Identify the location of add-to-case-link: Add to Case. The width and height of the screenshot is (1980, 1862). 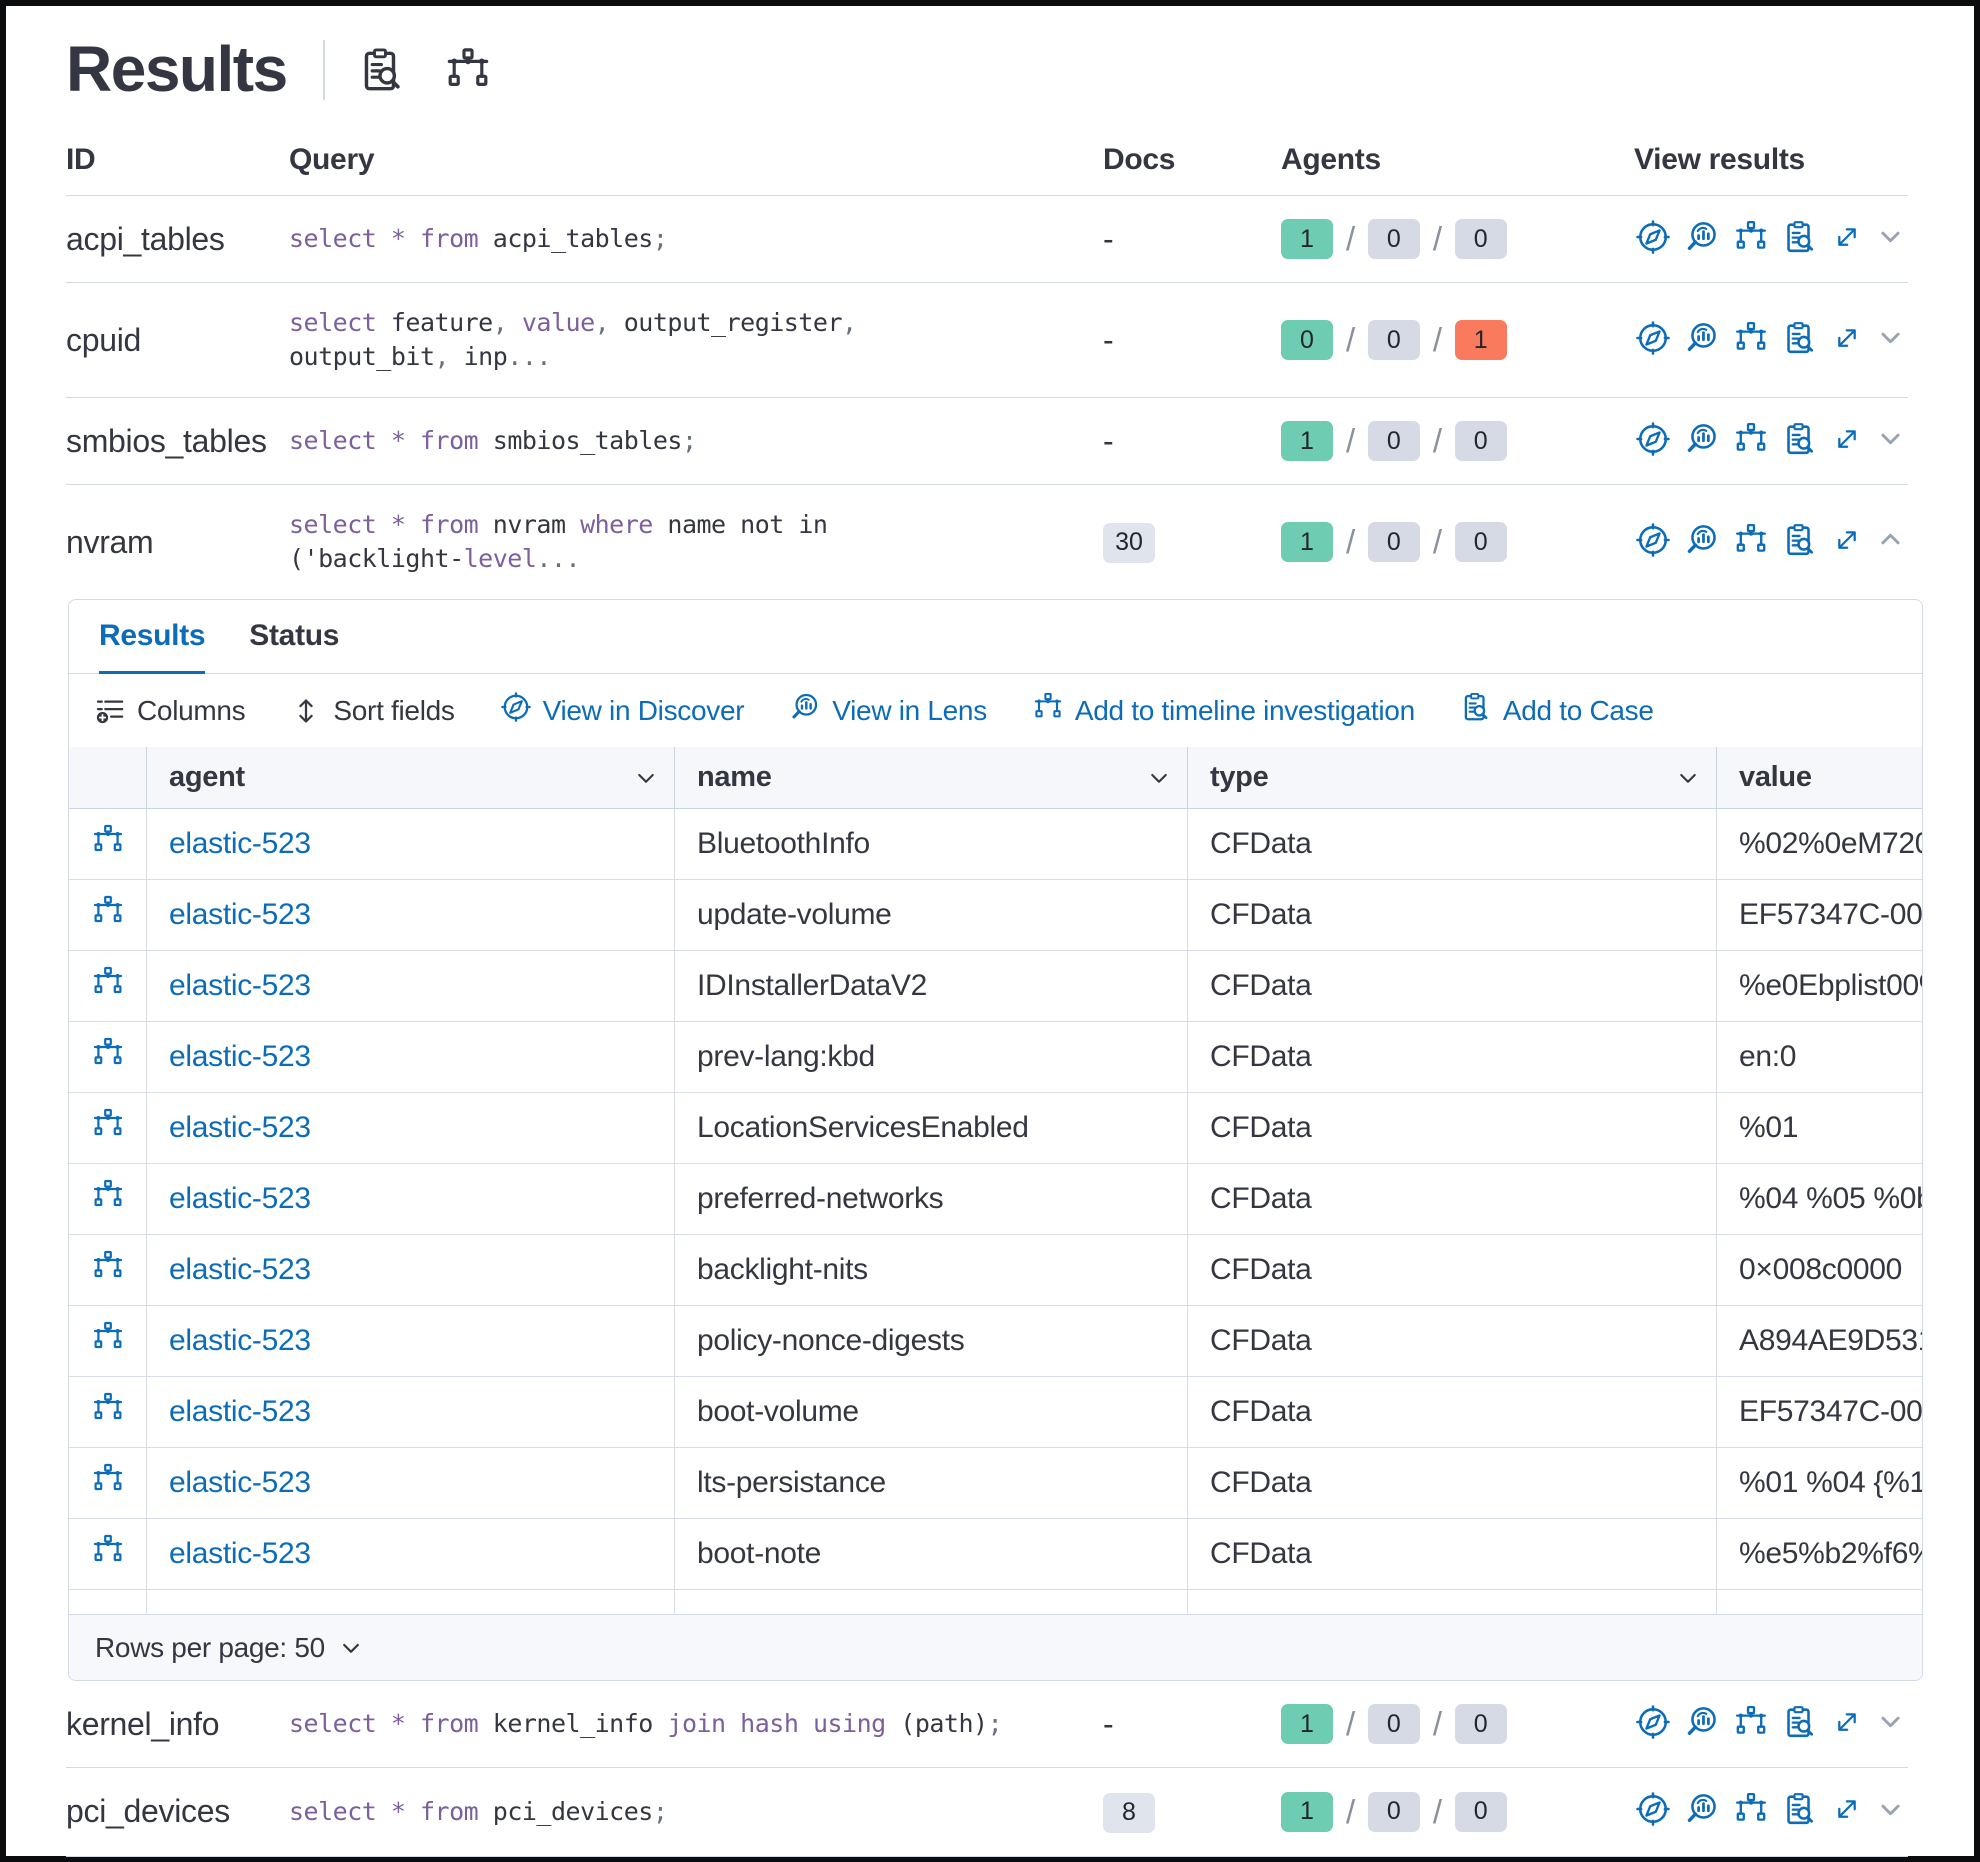
(1557, 710).